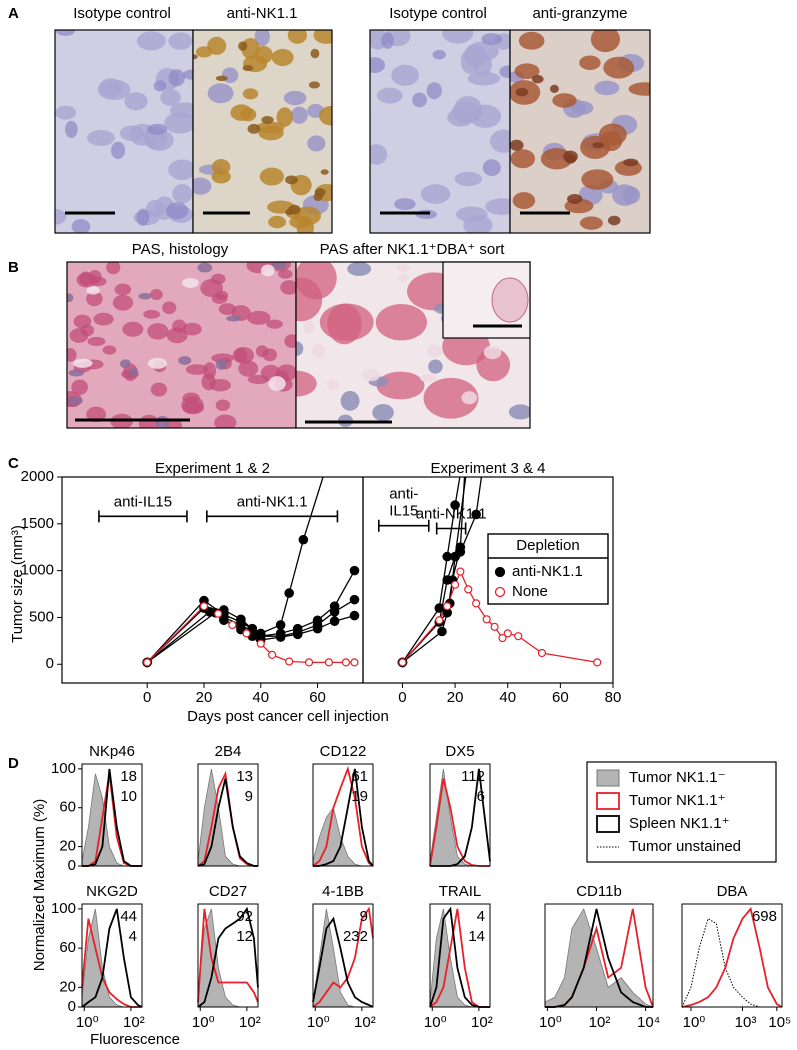 The width and height of the screenshot is (797, 1050). I want to click on chart-title: NKp46, so click(112, 751).